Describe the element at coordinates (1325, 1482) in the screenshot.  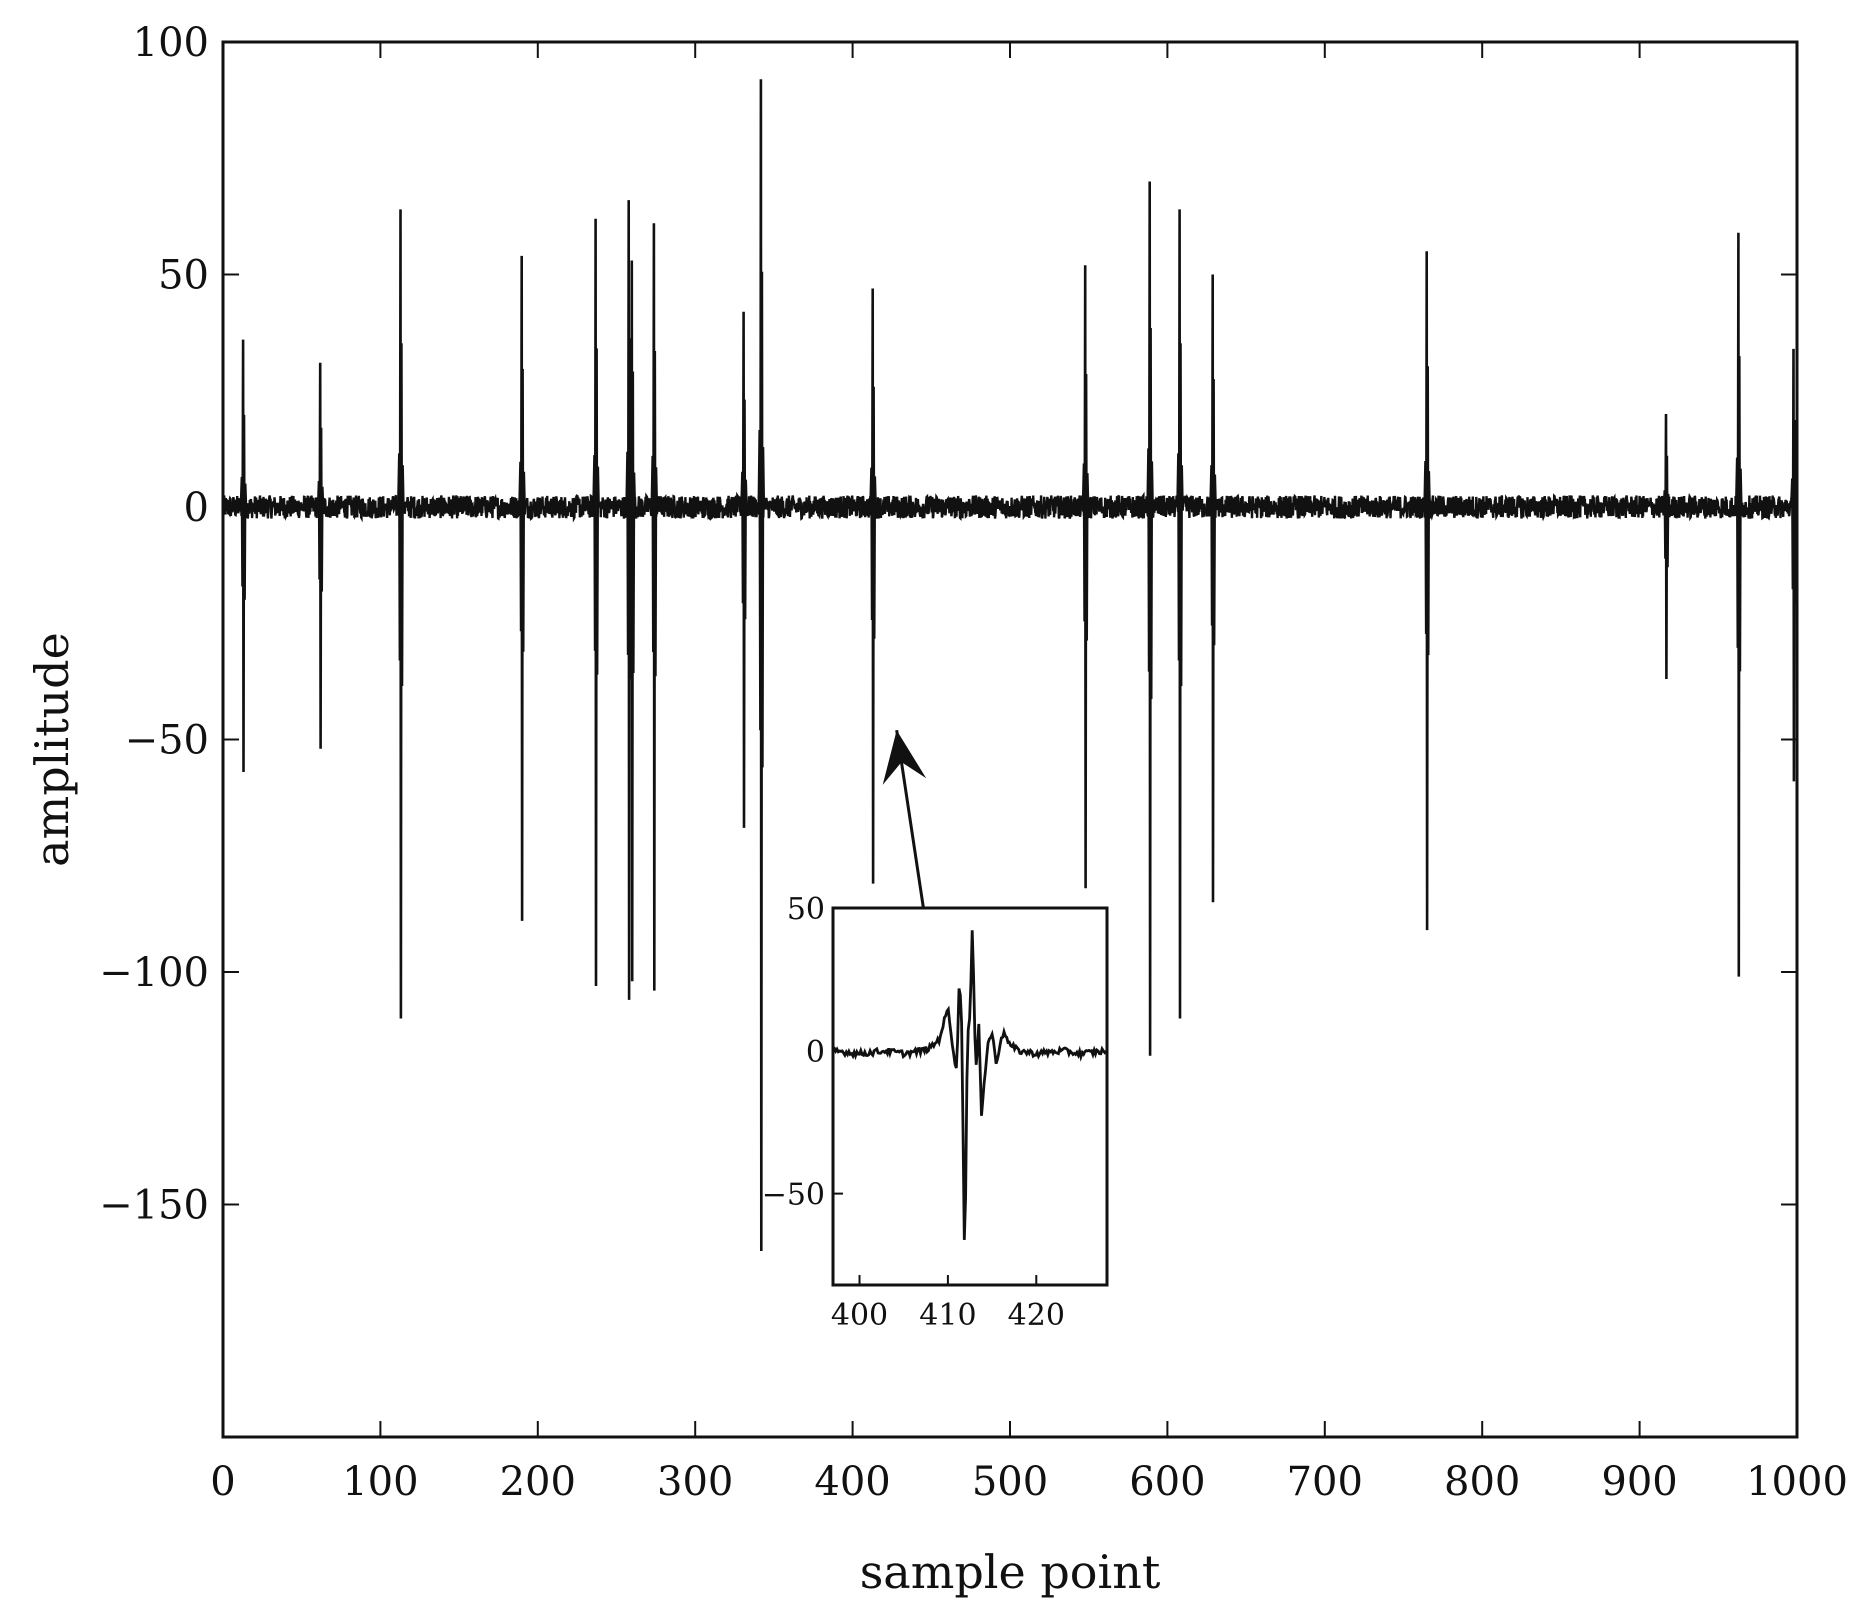
I see `x-tick-label: 700` at that location.